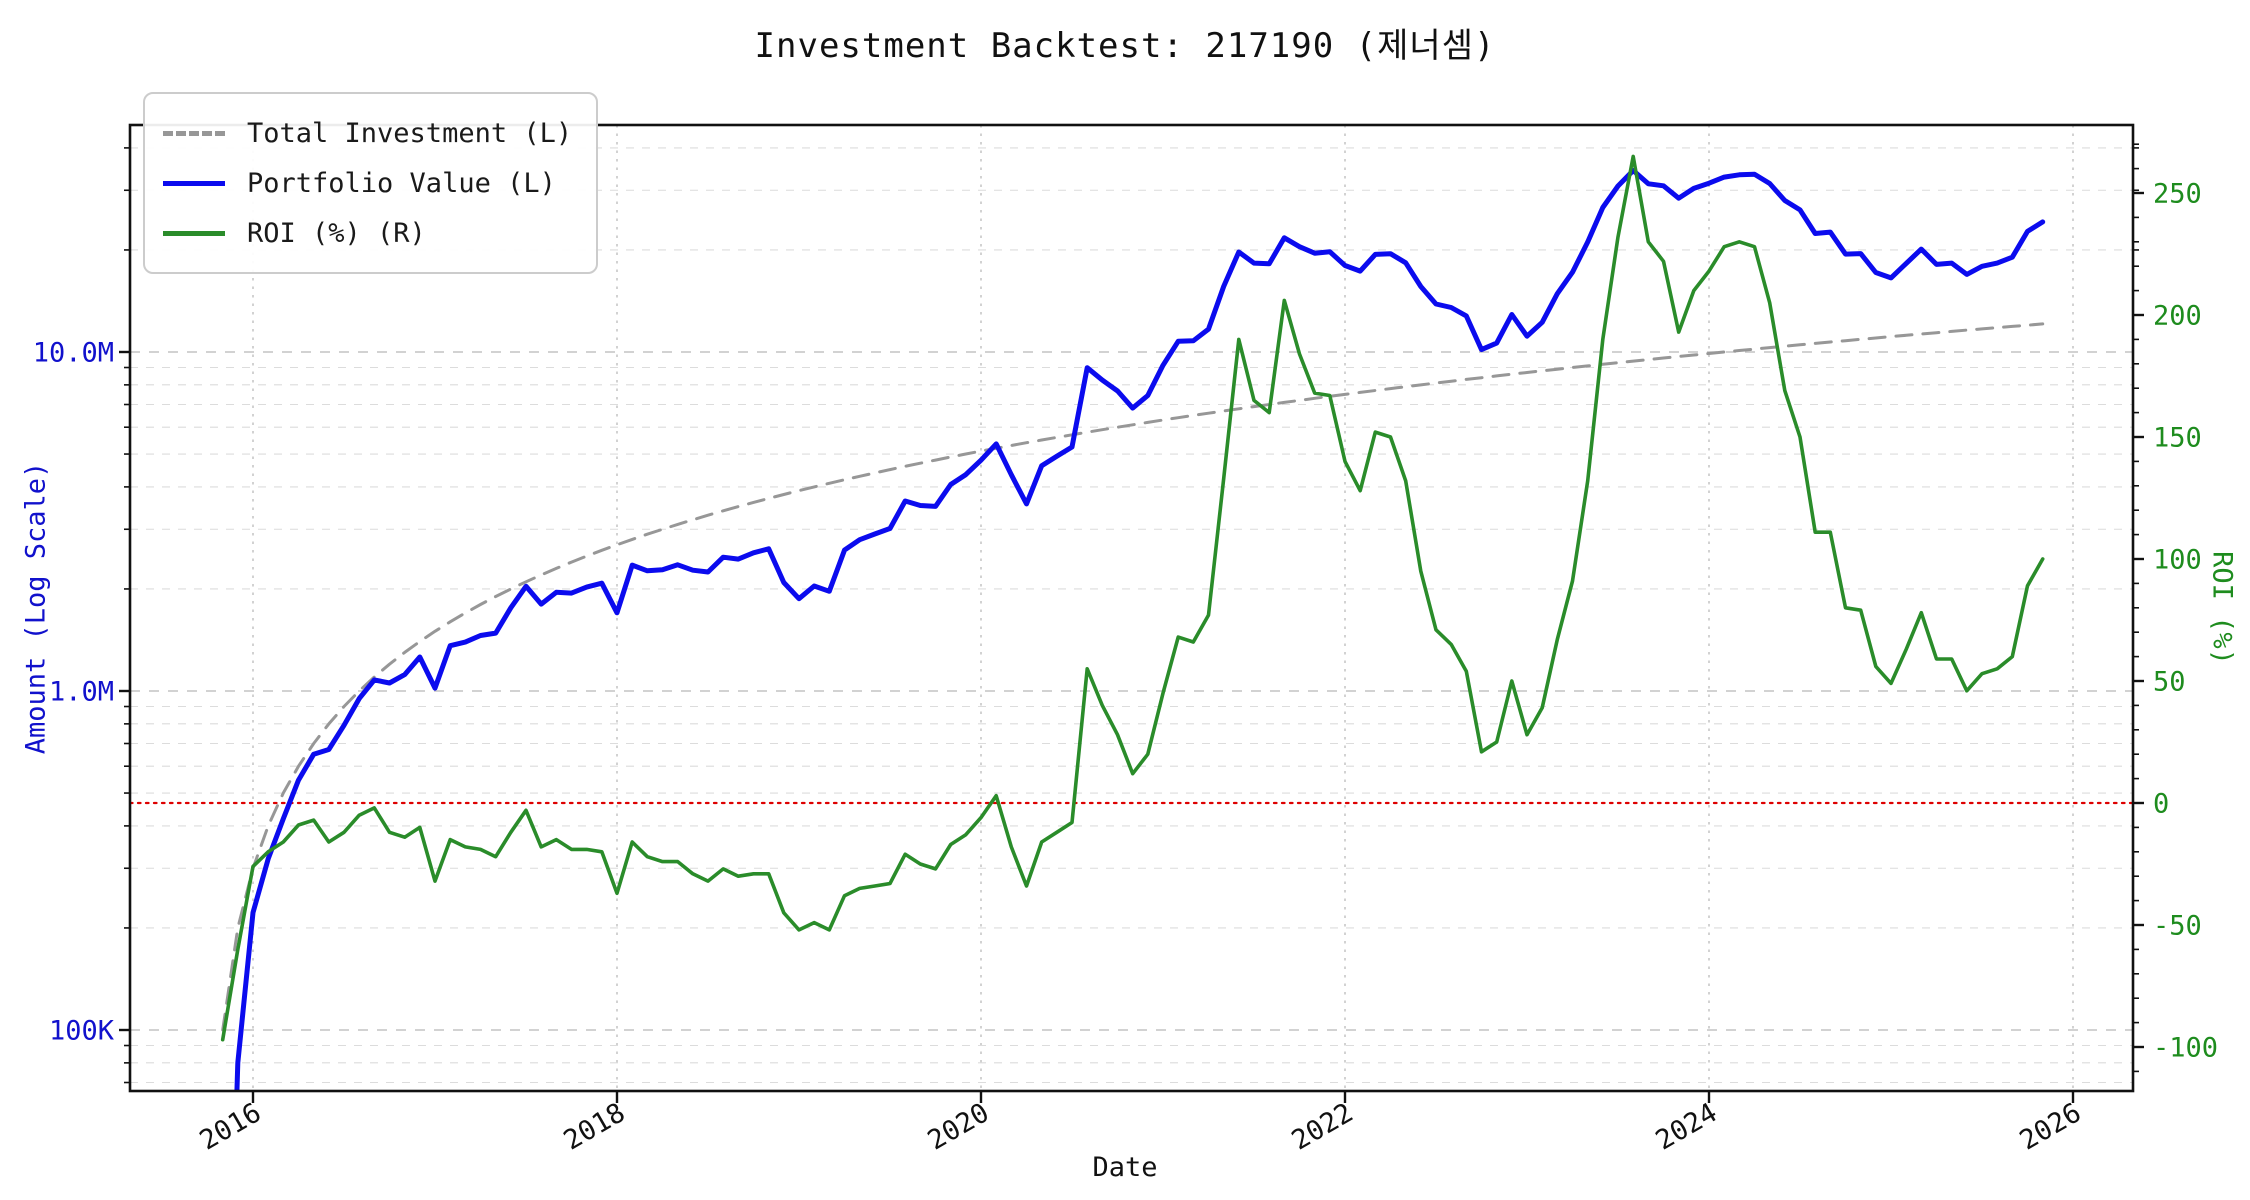  What do you see at coordinates (73, 352) in the screenshot?
I see `left-tick-label: 10.0M` at bounding box center [73, 352].